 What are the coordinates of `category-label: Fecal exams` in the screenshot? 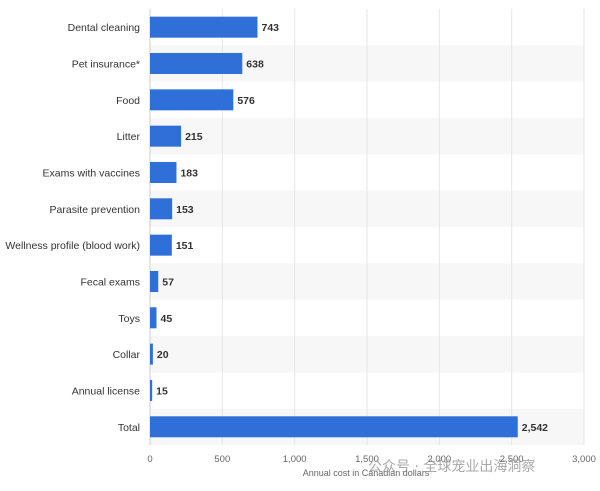 It's located at (110, 282).